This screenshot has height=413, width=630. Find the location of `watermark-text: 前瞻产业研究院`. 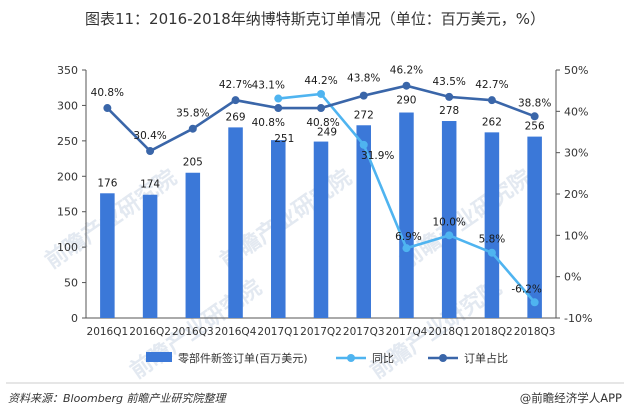

watermark-text: 前瞻产业研究院 is located at coordinates (465, 219).